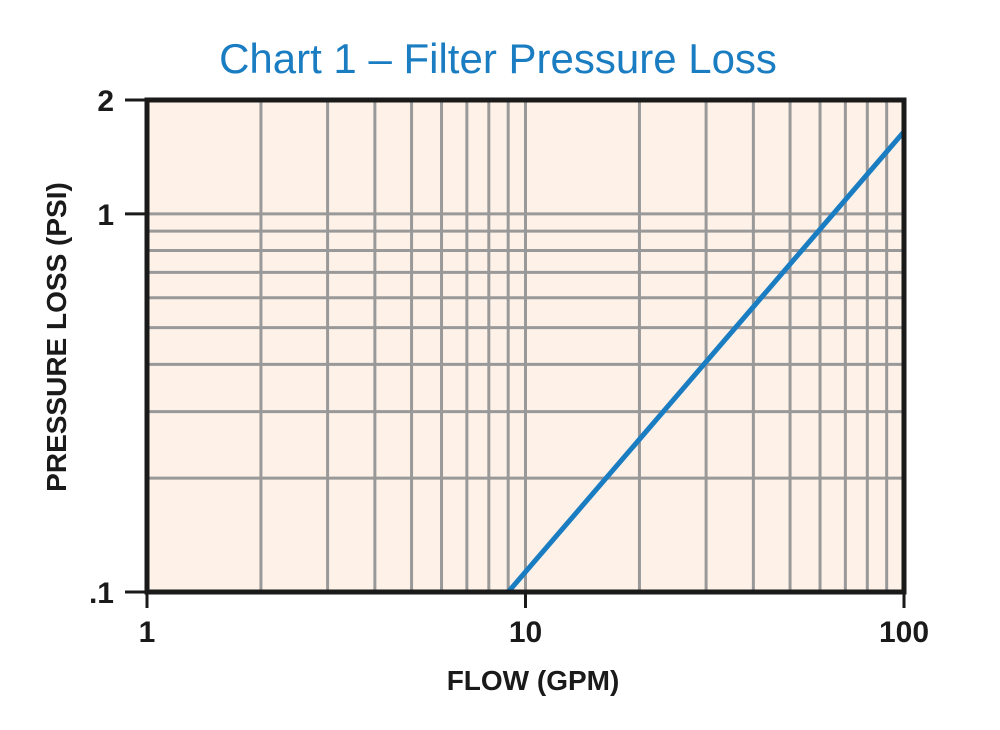 The image size is (1000, 730). Describe the element at coordinates (533, 680) in the screenshot. I see `x-axis-label: FLOW (GPM)` at that location.